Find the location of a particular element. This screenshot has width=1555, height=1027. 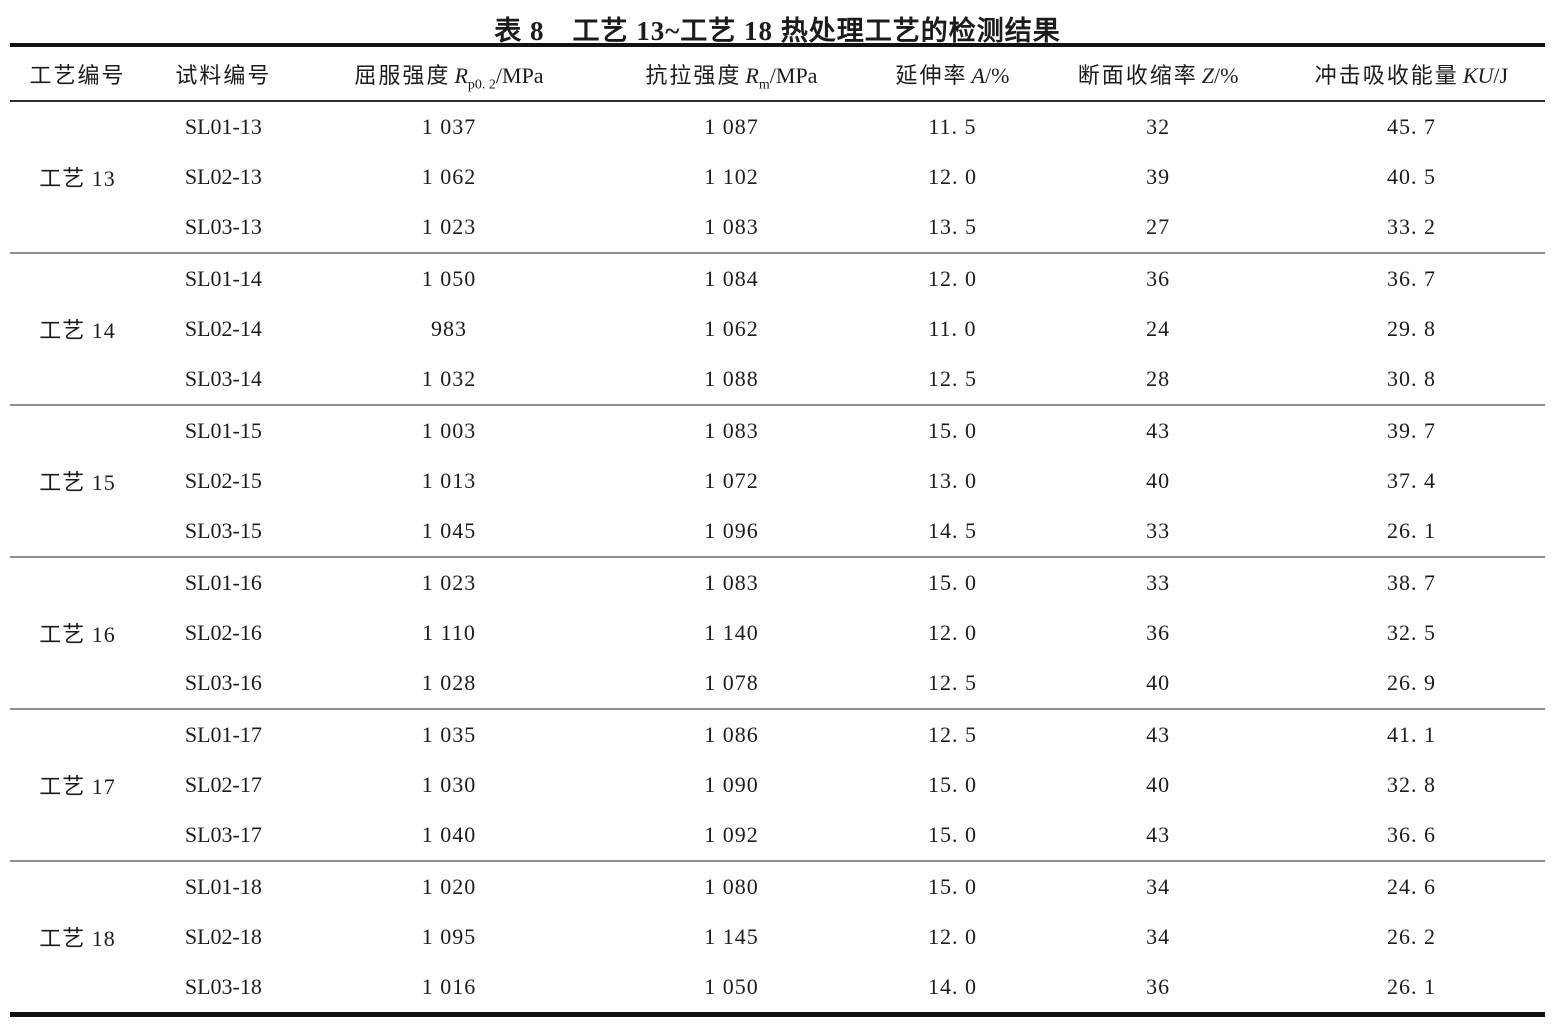

sample-cell: SL01-13 is located at coordinates (223, 126).